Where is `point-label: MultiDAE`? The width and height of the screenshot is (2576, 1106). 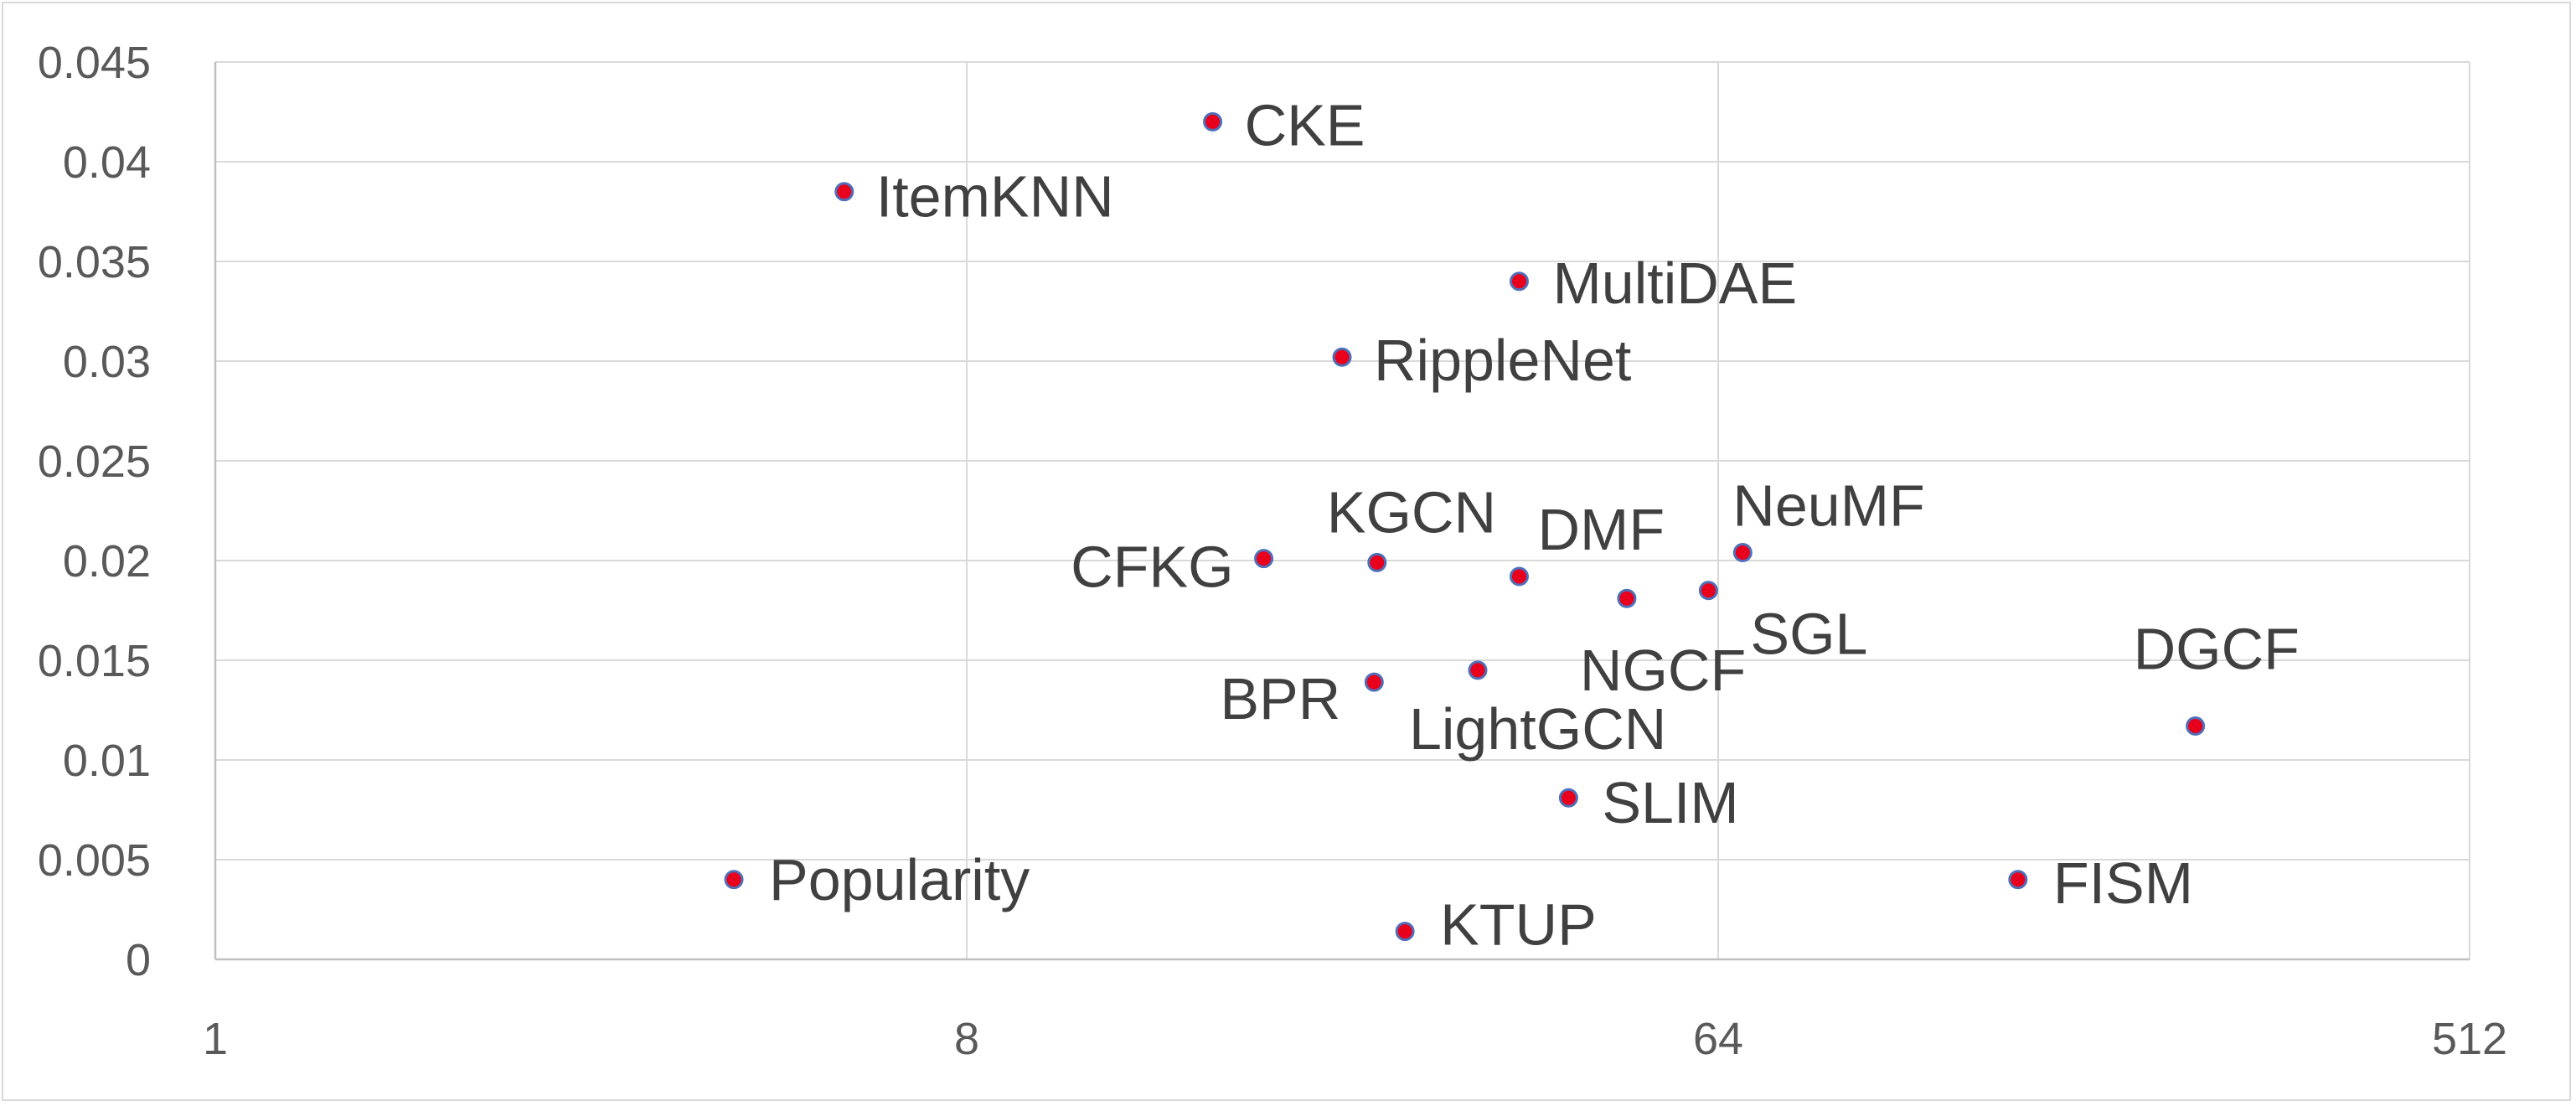
point-label: MultiDAE is located at coordinates (1674, 283).